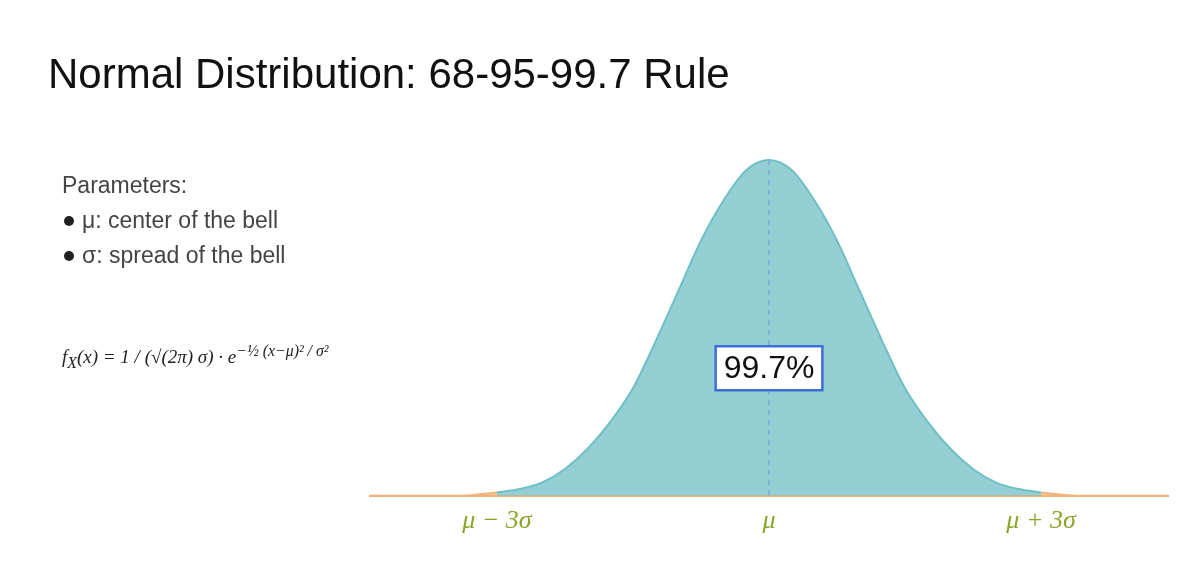 The width and height of the screenshot is (1188, 587). What do you see at coordinates (1041, 520) in the screenshot?
I see `x-tick-label: μ + 3σ` at bounding box center [1041, 520].